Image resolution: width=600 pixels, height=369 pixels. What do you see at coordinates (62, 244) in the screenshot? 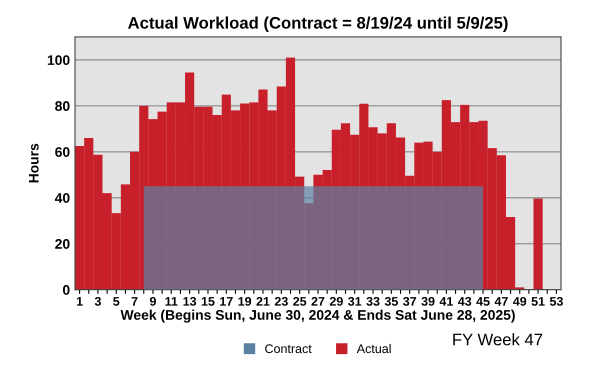
I see `y-tick-label: 20` at bounding box center [62, 244].